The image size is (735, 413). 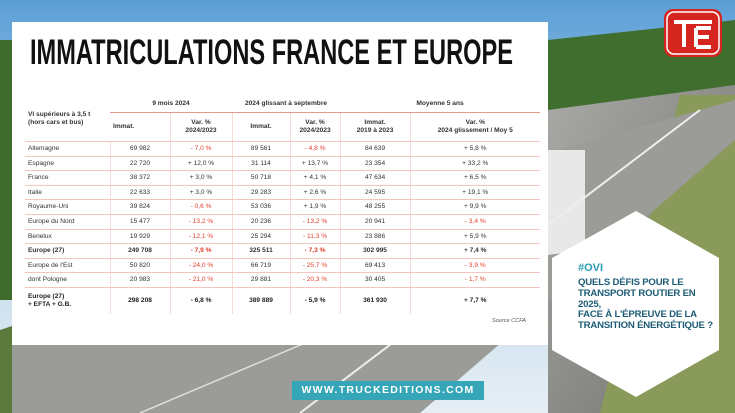 I want to click on cell: - 25,7 %, so click(x=315, y=266).